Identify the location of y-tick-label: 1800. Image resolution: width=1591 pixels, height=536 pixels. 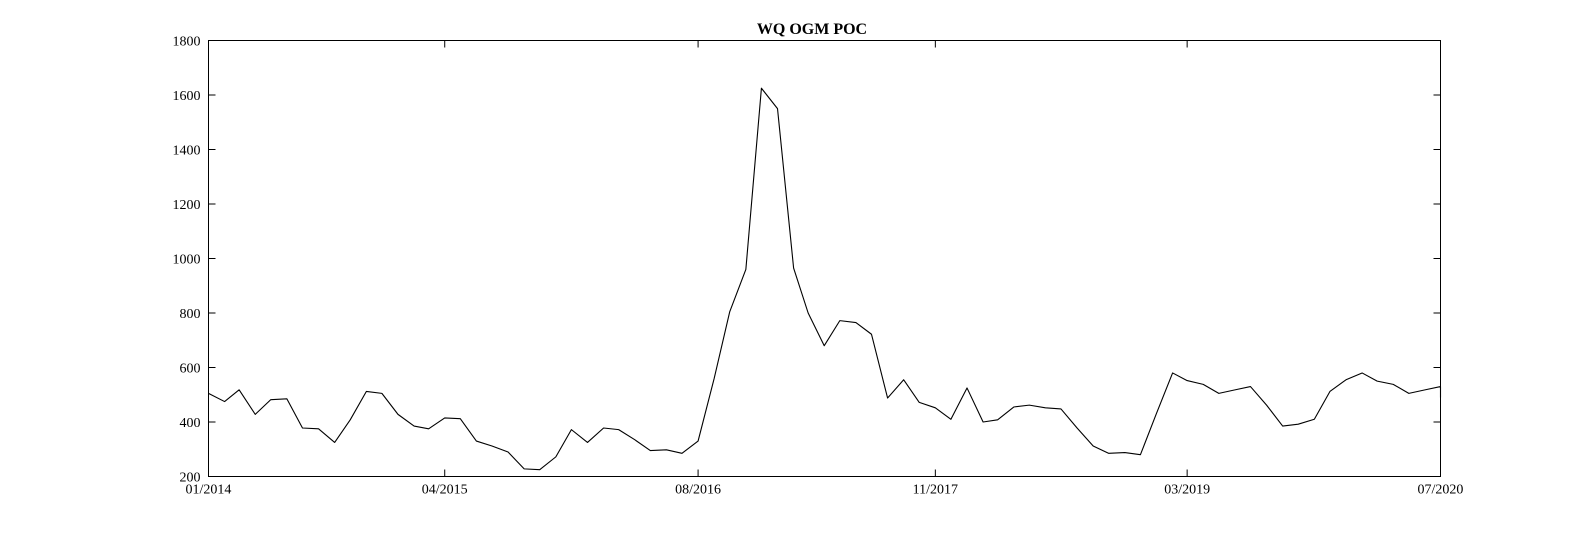
(187, 42).